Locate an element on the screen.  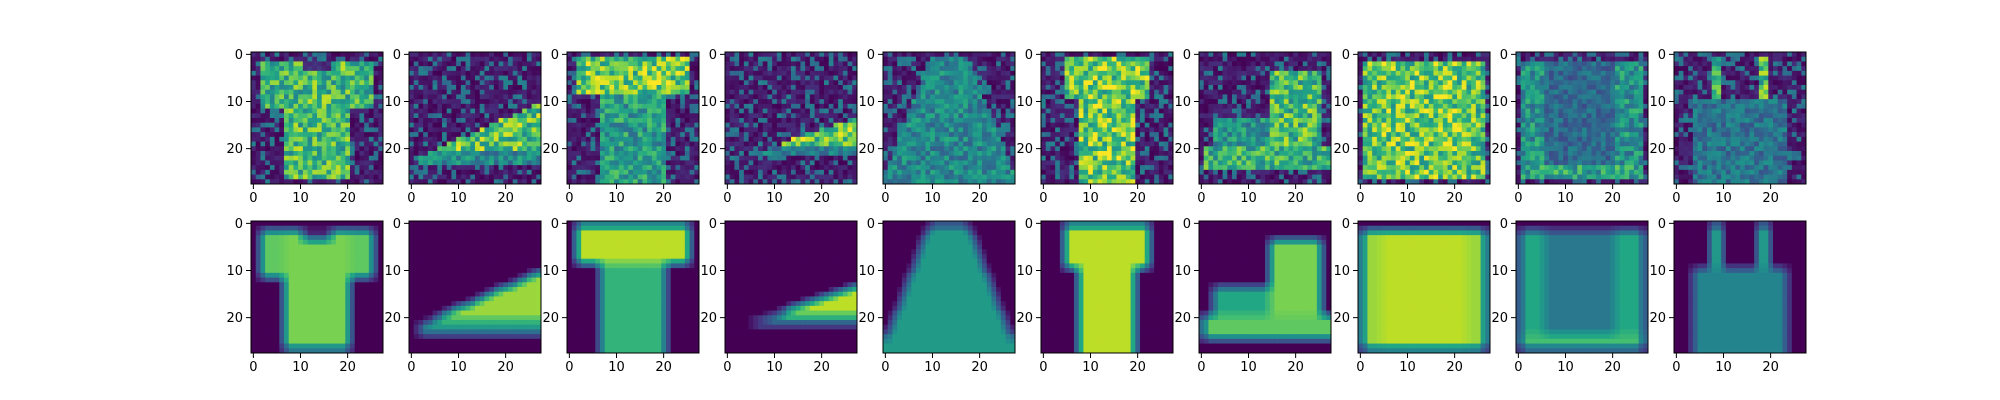
image-sneaker-noisy is located at coordinates (475, 118).